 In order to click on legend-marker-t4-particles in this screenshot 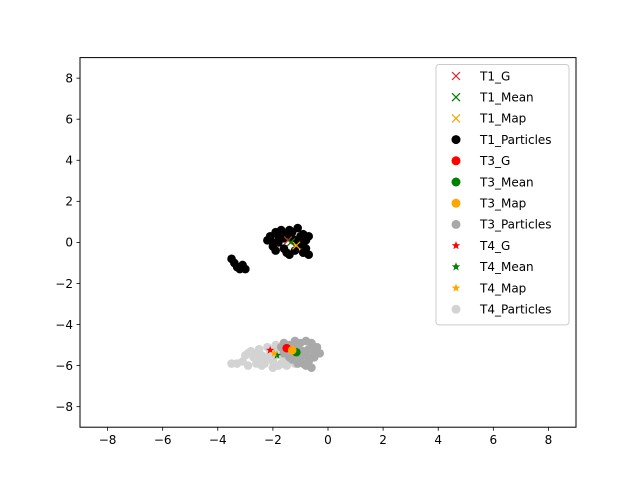, I will do `click(456, 309)`.